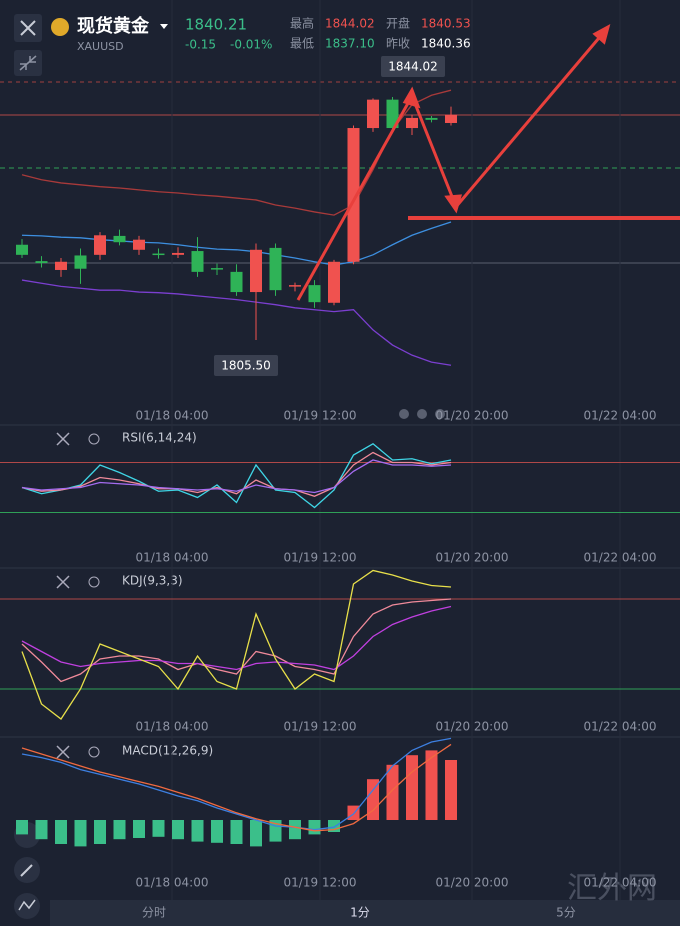 This screenshot has height=926, width=680. I want to click on indicator-title: RSI(6,14,24), so click(159, 438).